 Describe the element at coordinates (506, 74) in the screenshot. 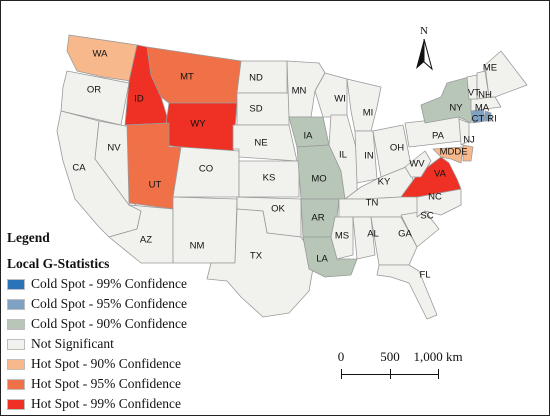

I see `state-me` at that location.